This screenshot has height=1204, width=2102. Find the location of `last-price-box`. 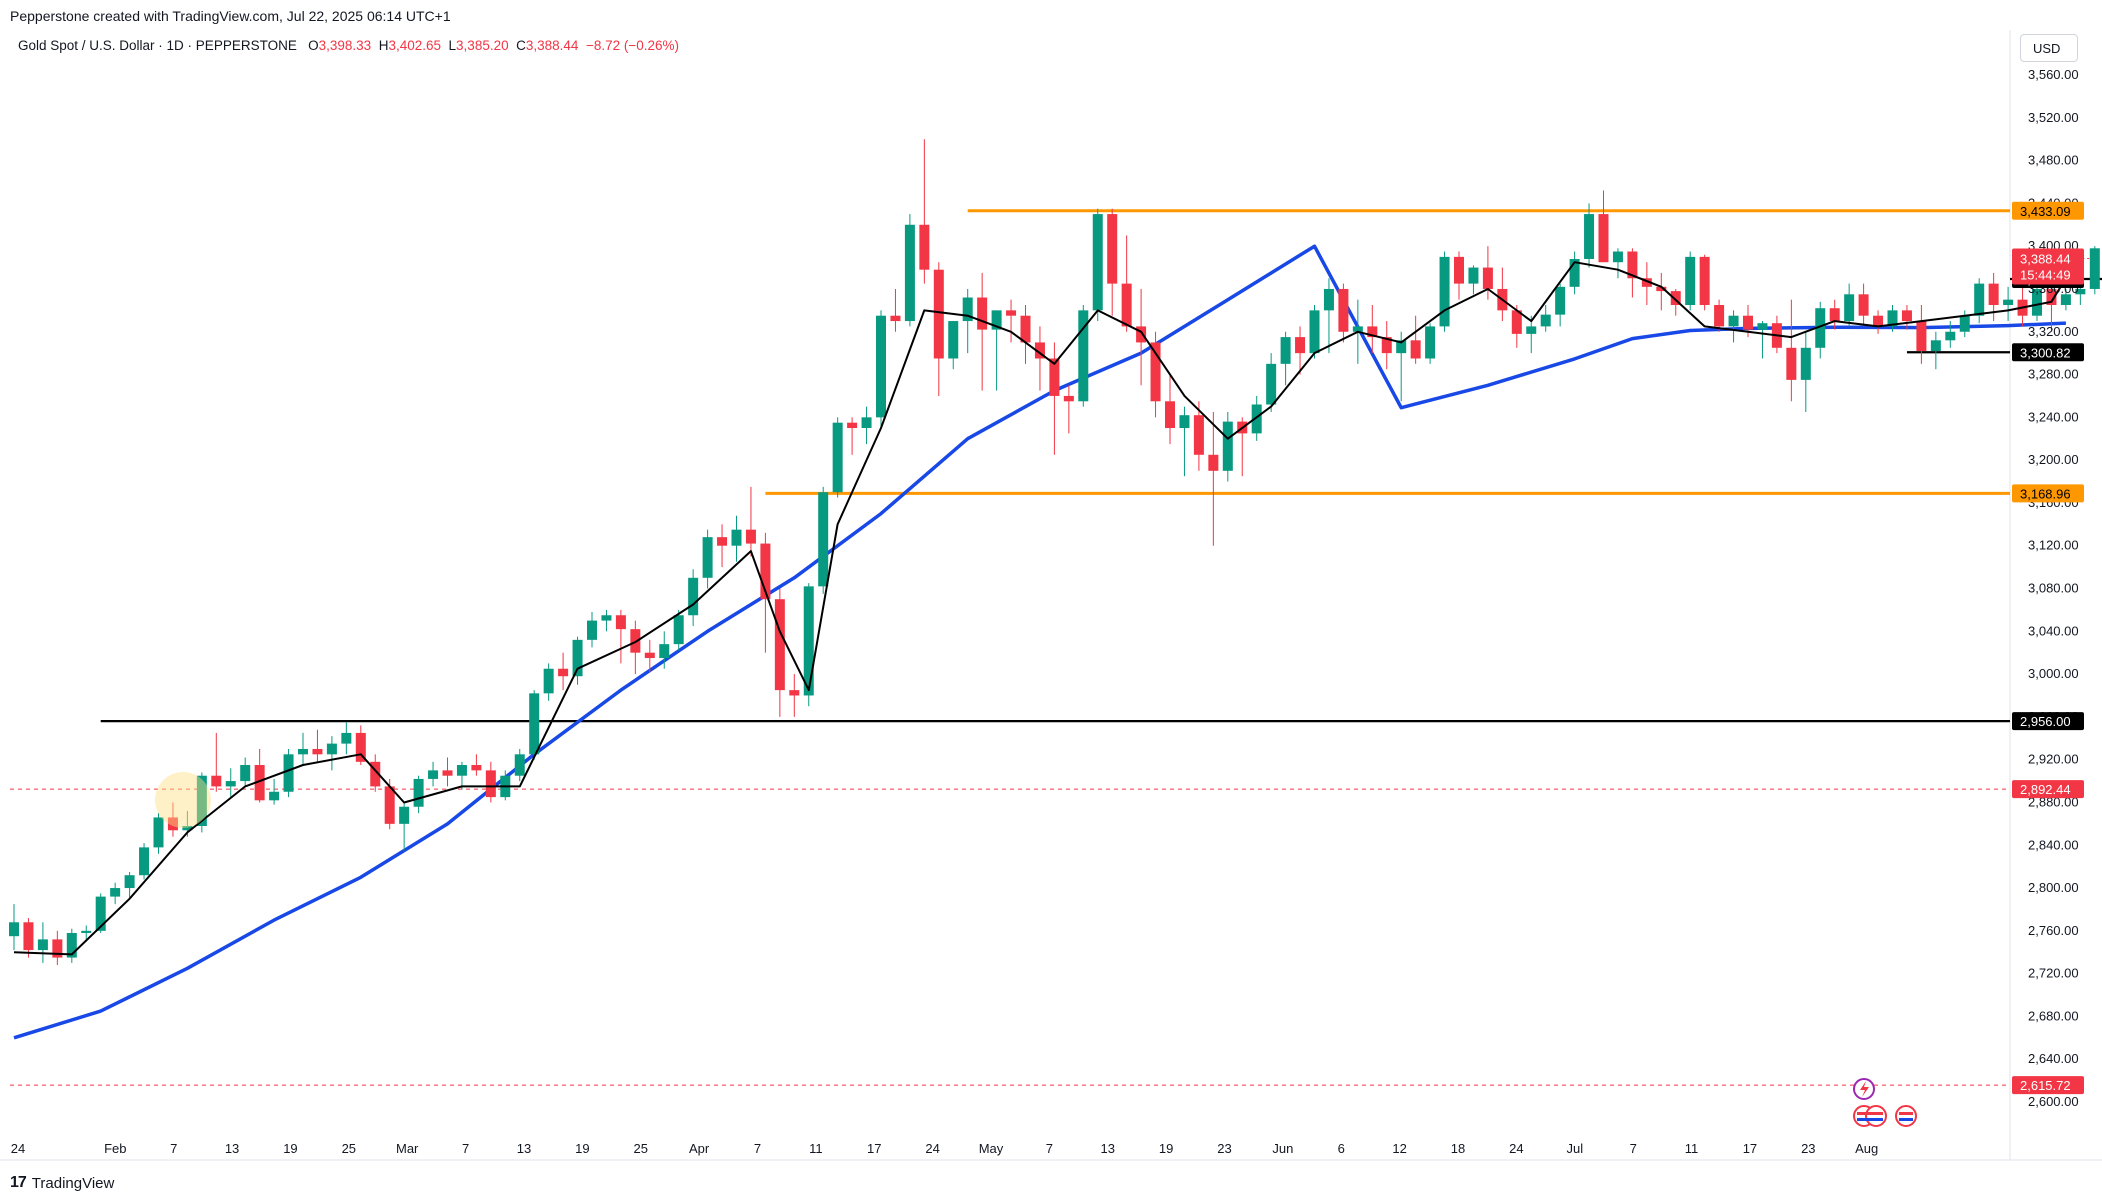

last-price-box is located at coordinates (2048, 266).